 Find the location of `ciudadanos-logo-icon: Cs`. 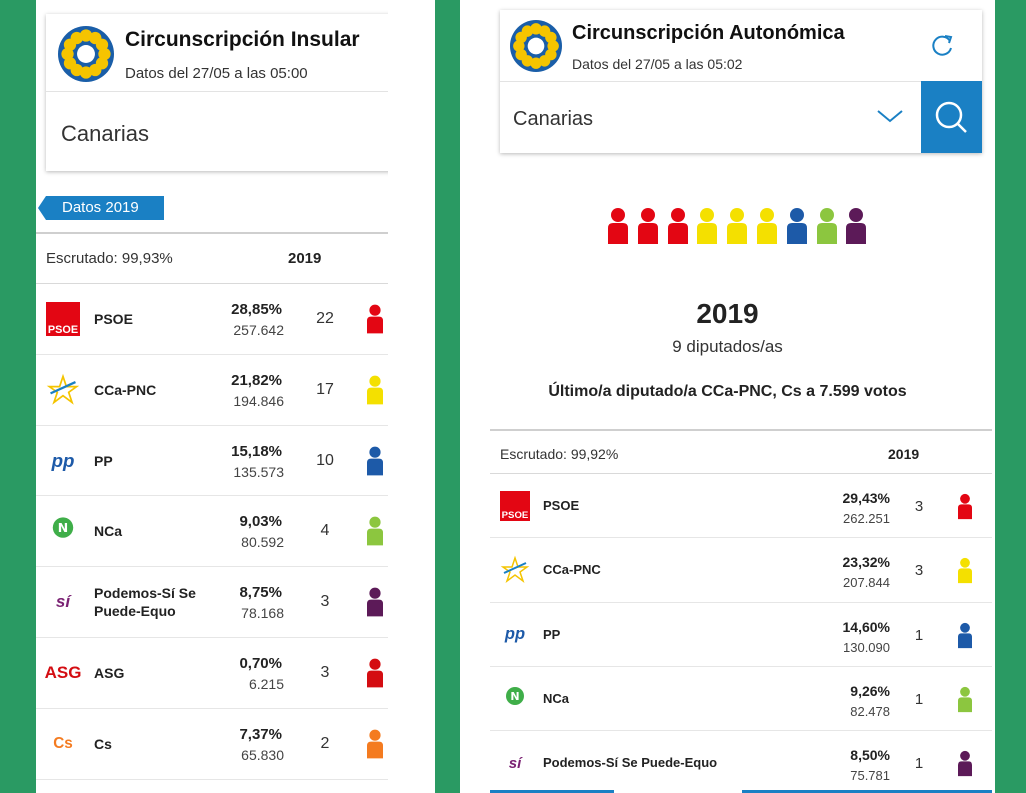

ciudadanos-logo-icon: Cs is located at coordinates (63, 743).